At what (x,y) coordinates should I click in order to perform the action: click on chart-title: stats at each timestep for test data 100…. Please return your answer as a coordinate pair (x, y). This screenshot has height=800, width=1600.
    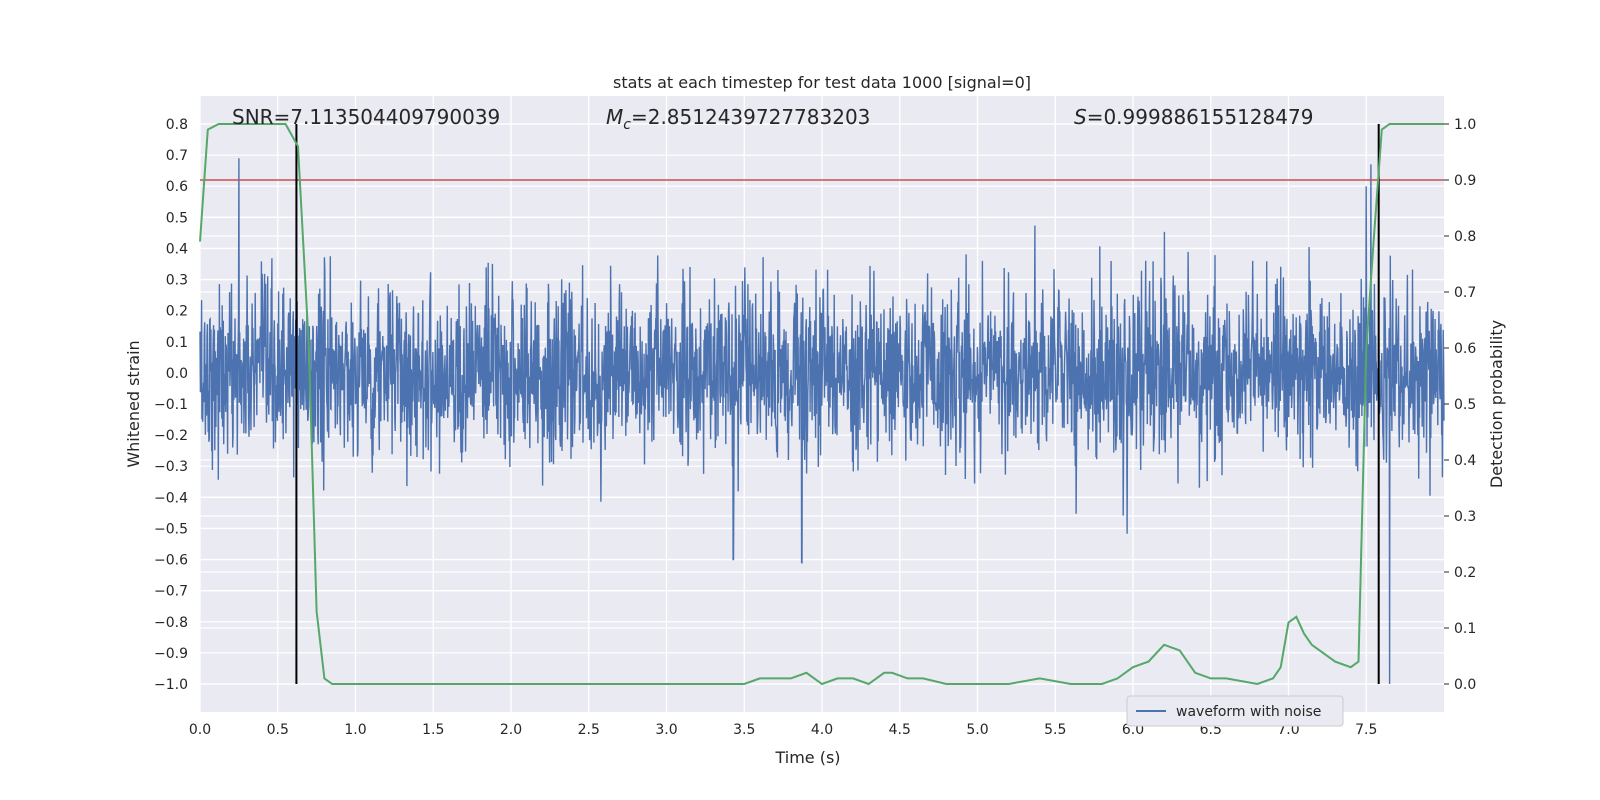
    Looking at the image, I should click on (822, 82).